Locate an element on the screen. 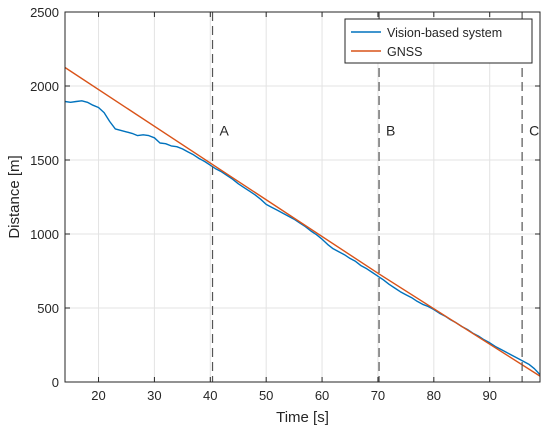 This screenshot has height=436, width=550. y-tick-label: 0 is located at coordinates (55, 382).